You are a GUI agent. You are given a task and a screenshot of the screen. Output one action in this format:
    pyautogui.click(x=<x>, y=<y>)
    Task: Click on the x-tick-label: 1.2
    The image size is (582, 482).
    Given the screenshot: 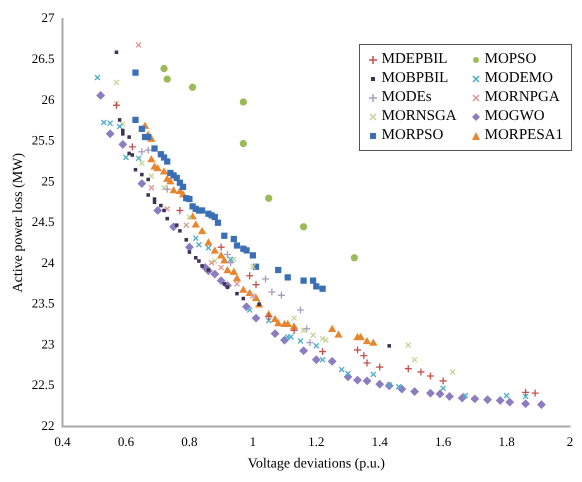 What is the action you would take?
    pyautogui.click(x=316, y=441)
    